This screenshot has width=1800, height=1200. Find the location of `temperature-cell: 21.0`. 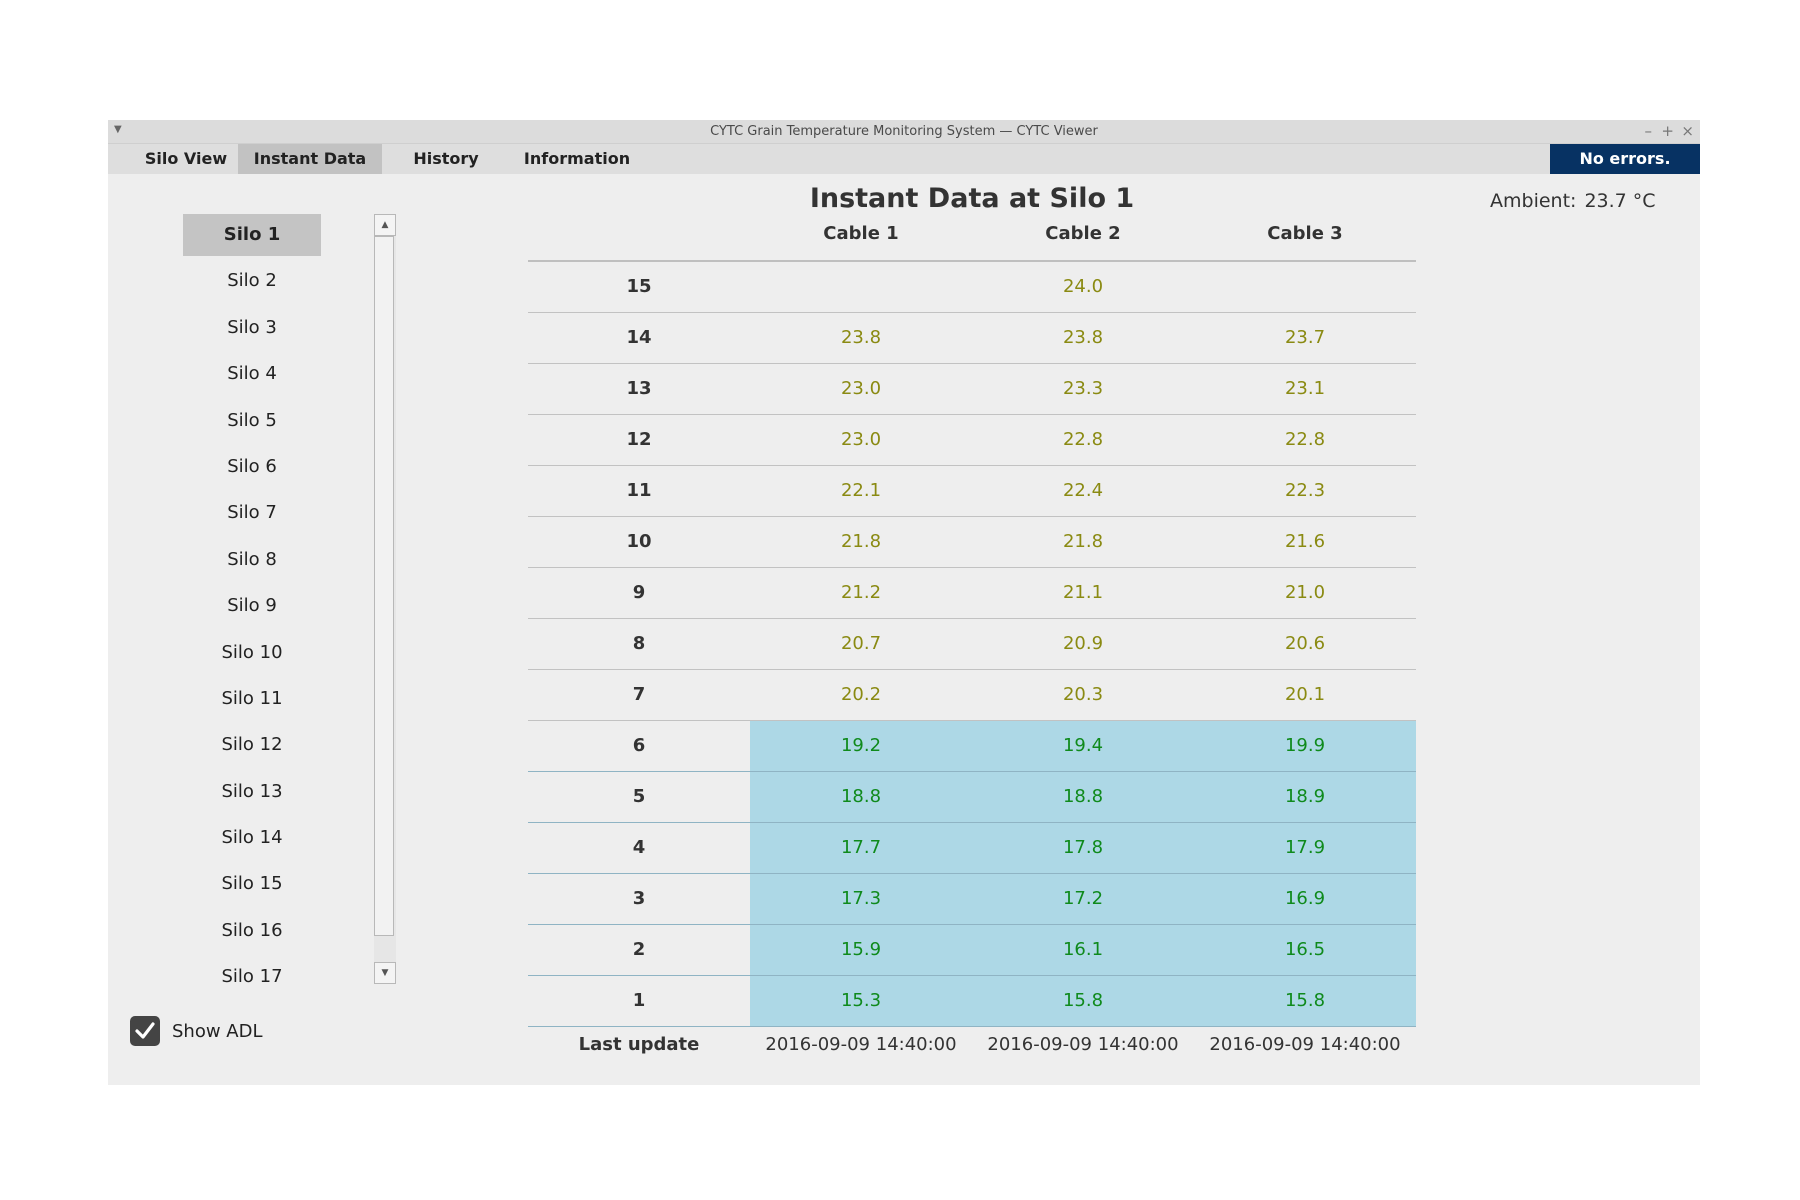

temperature-cell: 21.0 is located at coordinates (1305, 592).